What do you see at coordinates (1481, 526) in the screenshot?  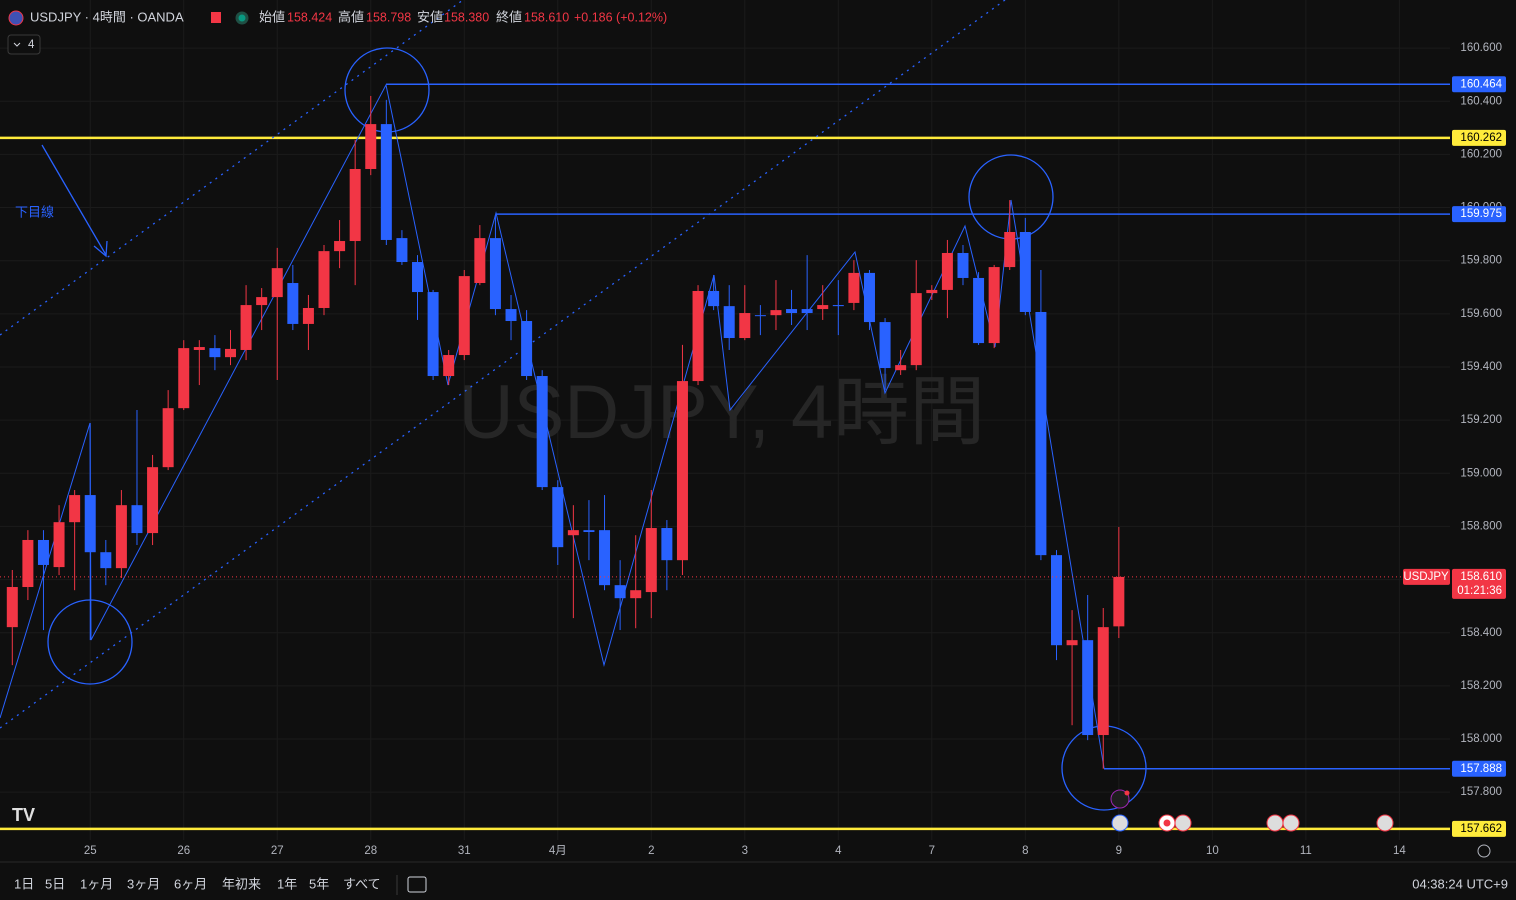 I see `y-tick-label: 158.800` at bounding box center [1481, 526].